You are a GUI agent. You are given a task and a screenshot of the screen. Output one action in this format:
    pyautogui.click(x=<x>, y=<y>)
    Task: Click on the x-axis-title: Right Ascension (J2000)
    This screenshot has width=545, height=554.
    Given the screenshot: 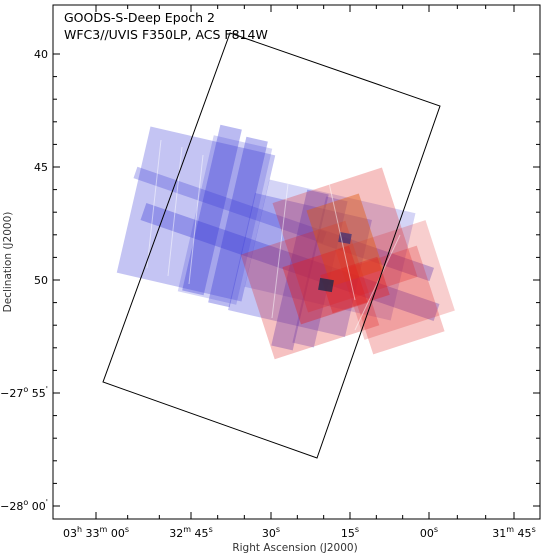 What is the action you would take?
    pyautogui.click(x=294, y=548)
    